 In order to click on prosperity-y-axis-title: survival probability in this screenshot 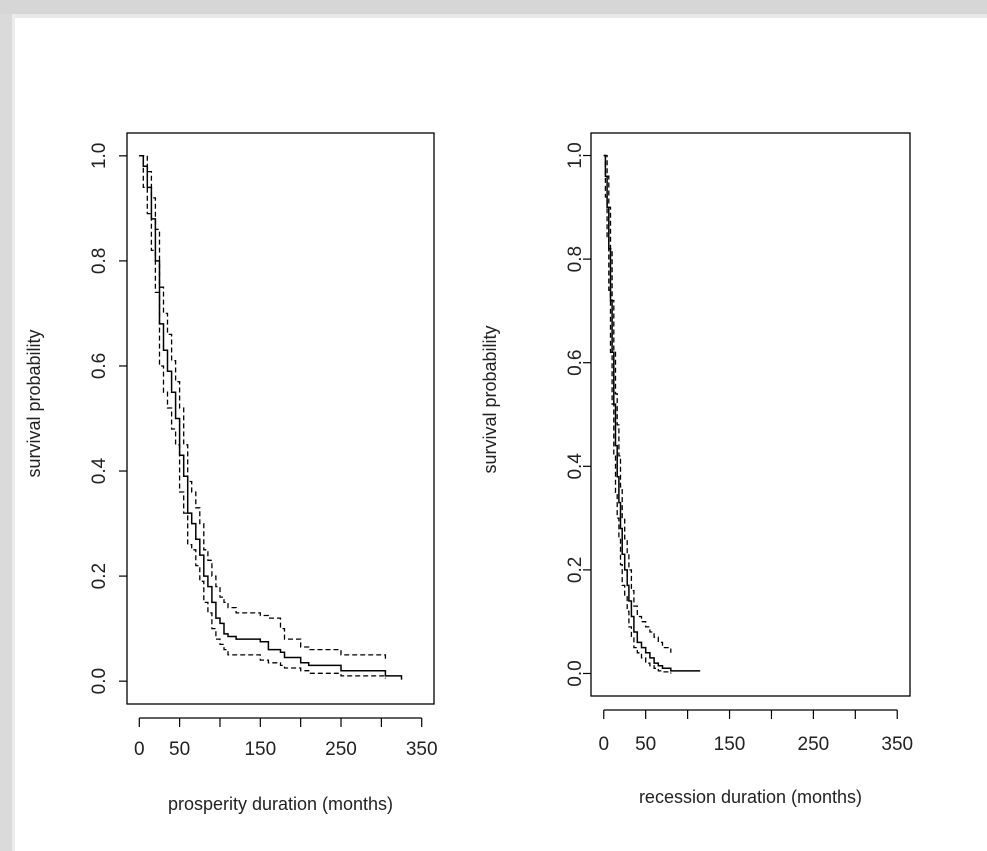, I will do `click(34, 403)`.